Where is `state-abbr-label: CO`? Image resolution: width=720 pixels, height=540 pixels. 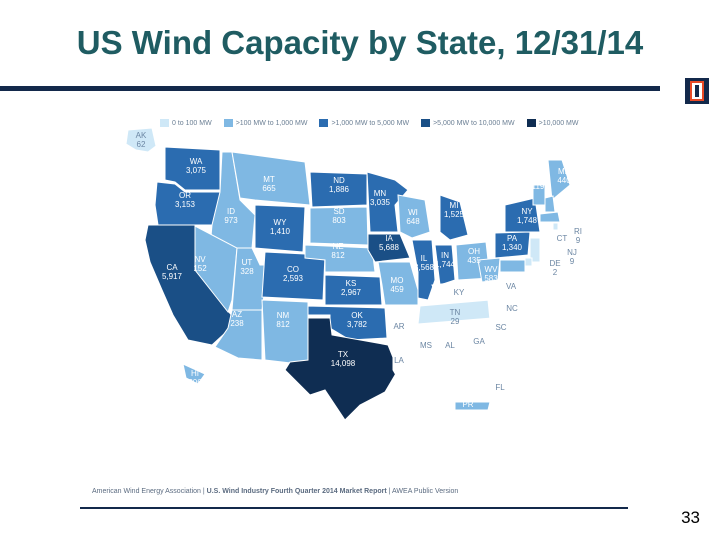 state-abbr-label: CO is located at coordinates (293, 269).